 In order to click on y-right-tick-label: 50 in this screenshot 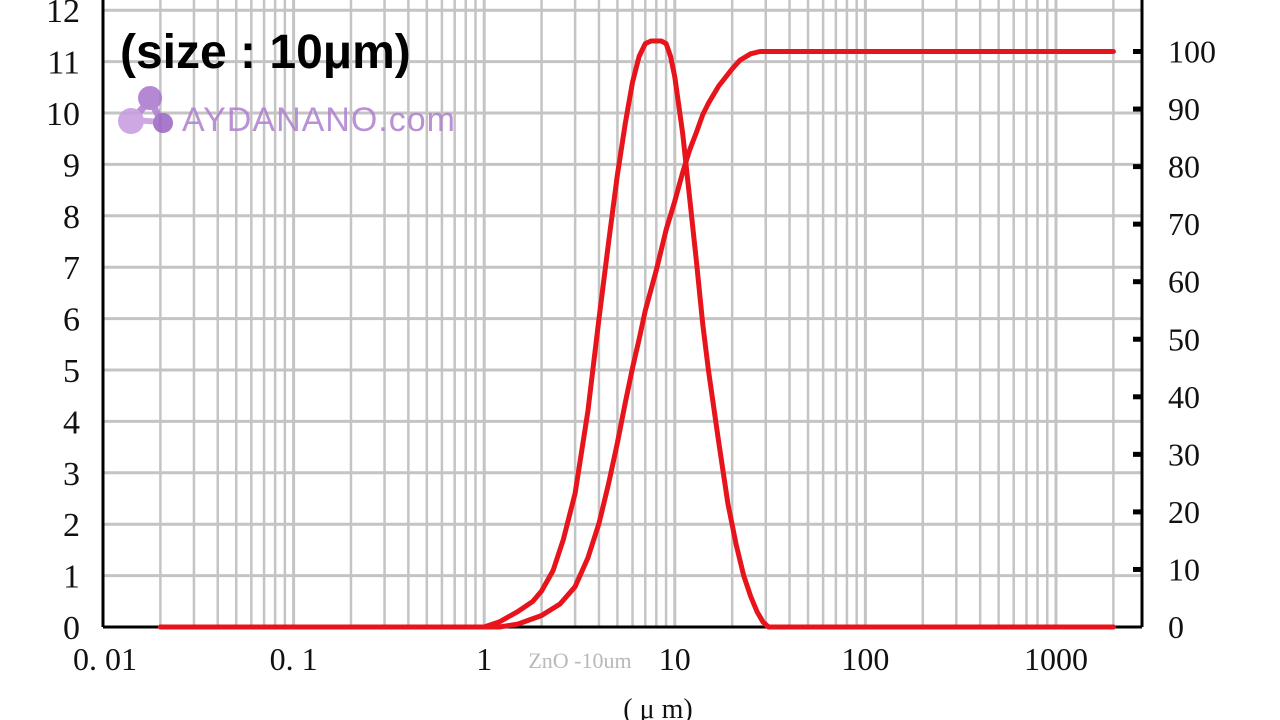, I will do `click(1184, 339)`.